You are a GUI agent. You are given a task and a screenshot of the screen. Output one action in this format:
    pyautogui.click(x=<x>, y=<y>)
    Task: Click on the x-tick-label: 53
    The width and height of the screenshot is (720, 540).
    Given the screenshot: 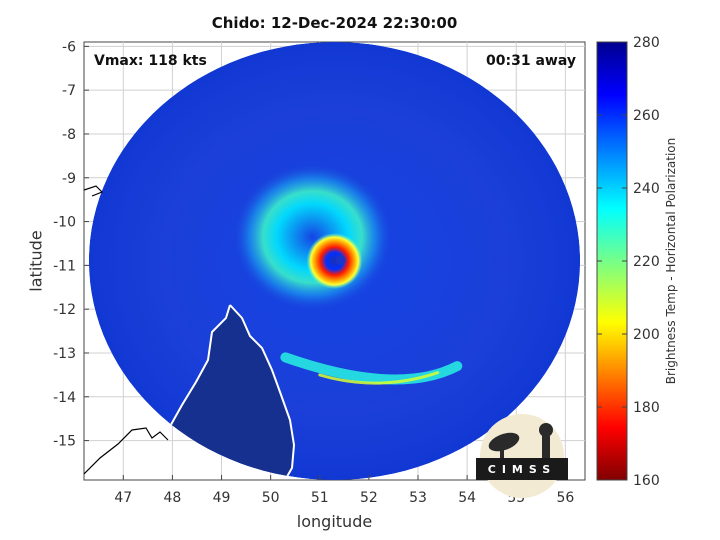 What is the action you would take?
    pyautogui.click(x=418, y=498)
    